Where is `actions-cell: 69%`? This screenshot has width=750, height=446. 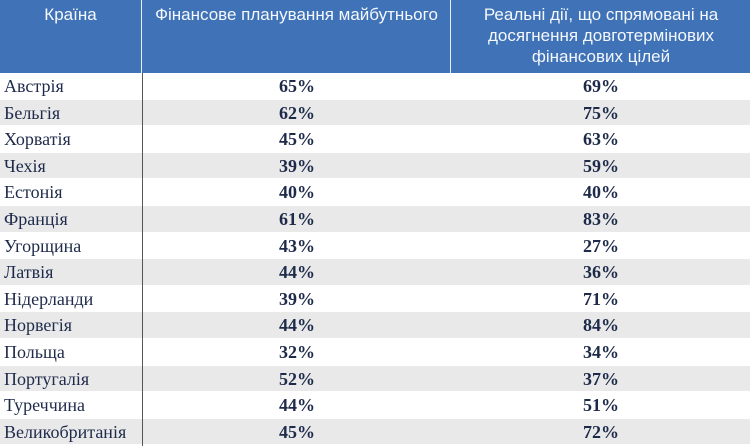 actions-cell: 69% is located at coordinates (601, 86).